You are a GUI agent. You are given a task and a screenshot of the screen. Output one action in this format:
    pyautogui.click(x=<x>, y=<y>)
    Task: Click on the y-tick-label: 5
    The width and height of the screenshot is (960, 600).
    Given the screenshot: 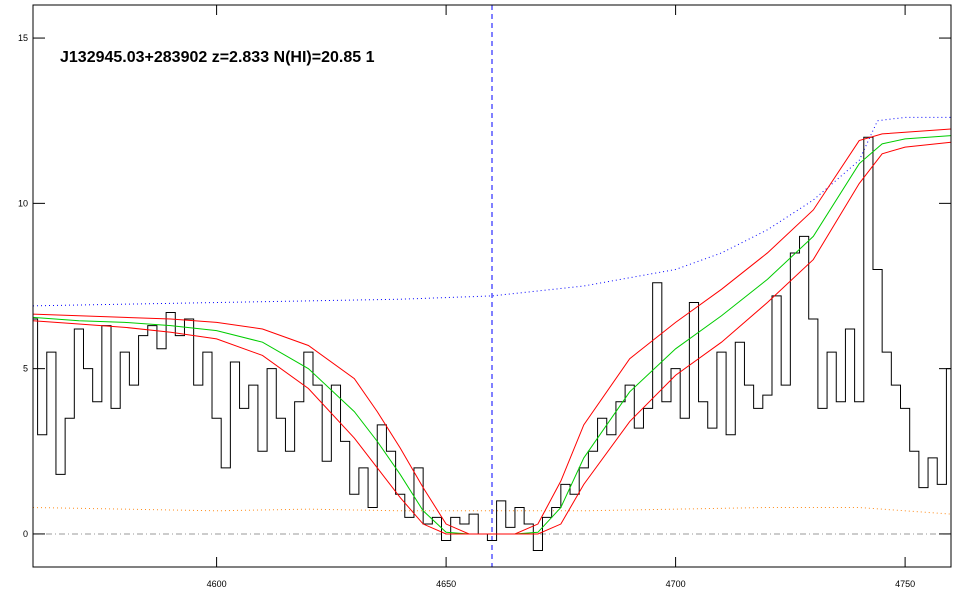 What is the action you would take?
    pyautogui.click(x=25, y=369)
    